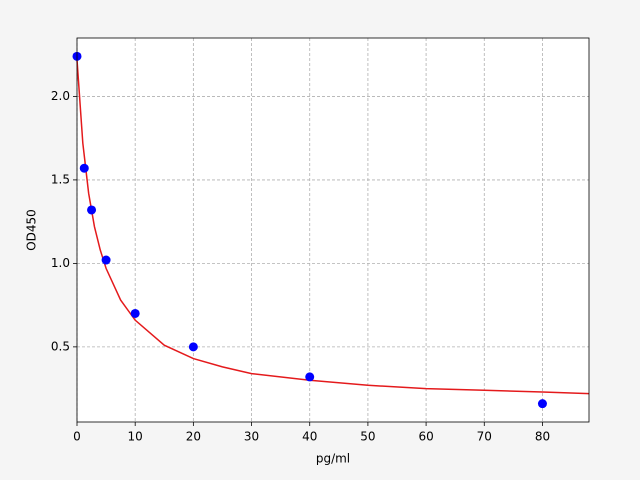  Describe the element at coordinates (60, 96) in the screenshot. I see `y-tick-label: 2.0` at that location.